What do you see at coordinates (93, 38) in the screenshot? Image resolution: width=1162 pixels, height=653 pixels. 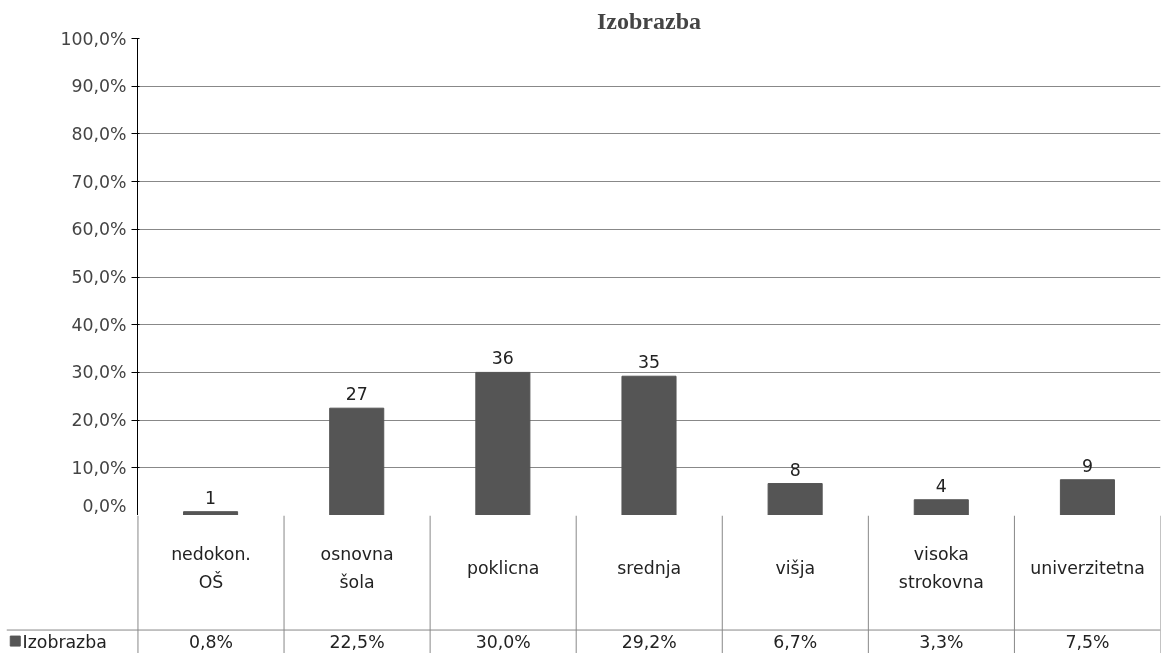 I see `y-tick-label: 100,0%` at bounding box center [93, 38].